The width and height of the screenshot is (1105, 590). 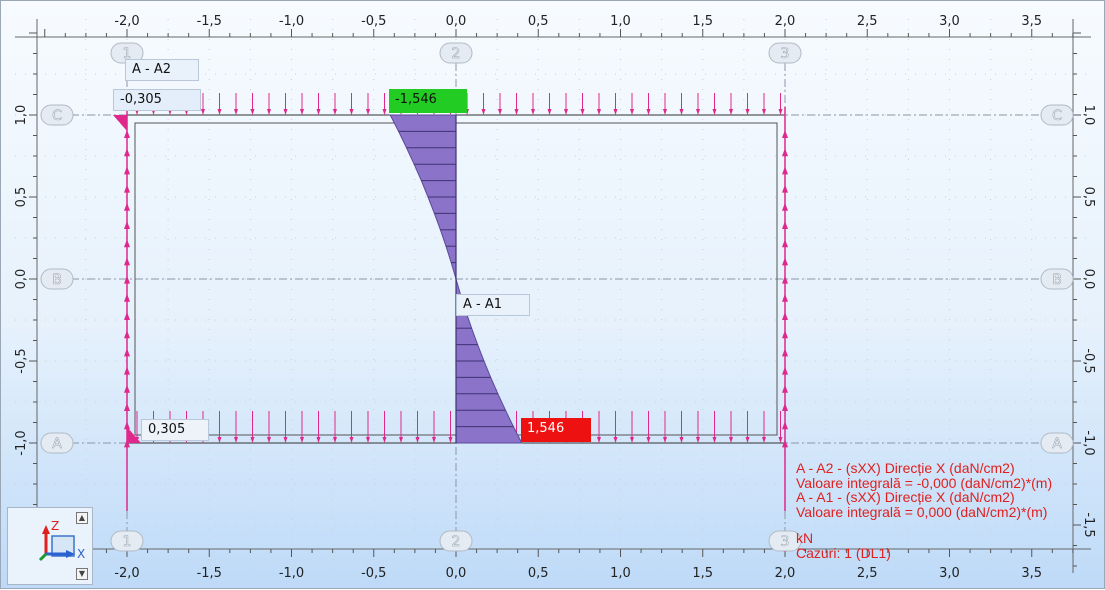 What do you see at coordinates (291, 21) in the screenshot?
I see `x-axis-tick-label-top: -1,0` at bounding box center [291, 21].